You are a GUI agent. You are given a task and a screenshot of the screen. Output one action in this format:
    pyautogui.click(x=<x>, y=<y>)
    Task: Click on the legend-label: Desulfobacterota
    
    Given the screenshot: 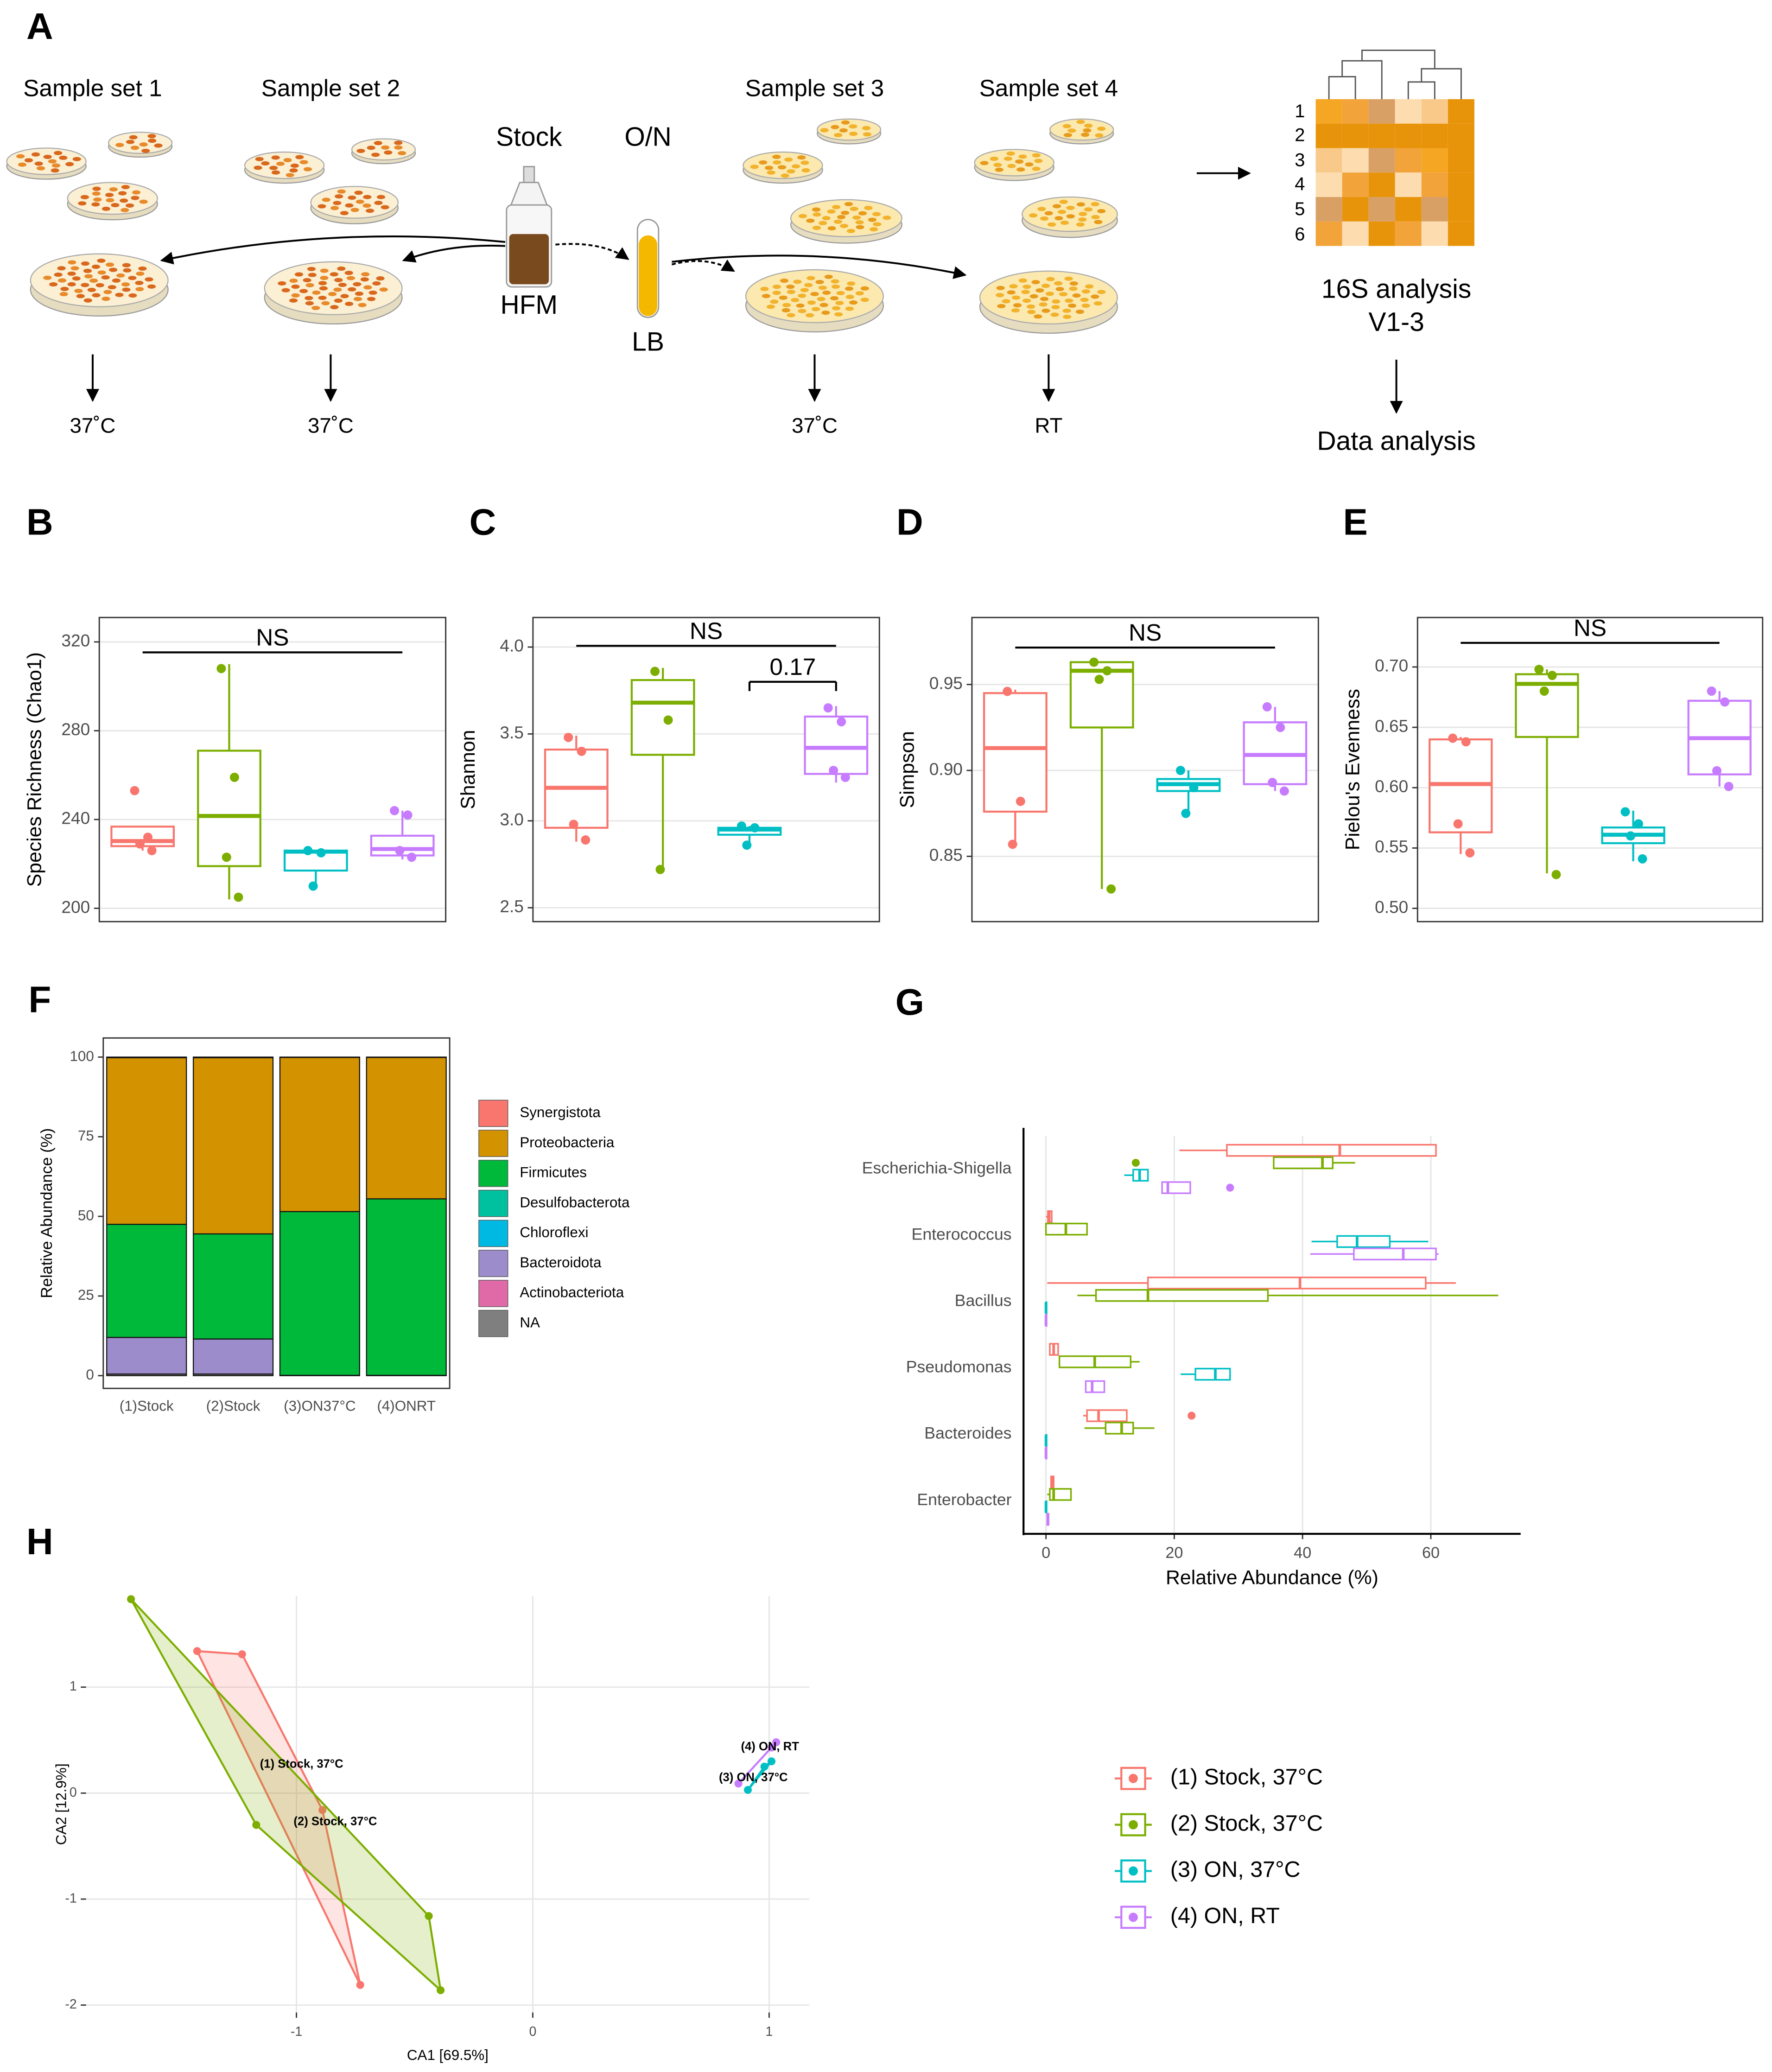 What is the action you would take?
    pyautogui.click(x=575, y=1202)
    